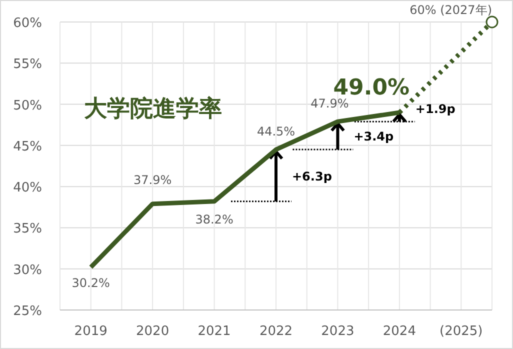 The height and width of the screenshot is (349, 513). Describe the element at coordinates (451, 10) in the screenshot. I see `annotation: 60% (2027年)` at that location.